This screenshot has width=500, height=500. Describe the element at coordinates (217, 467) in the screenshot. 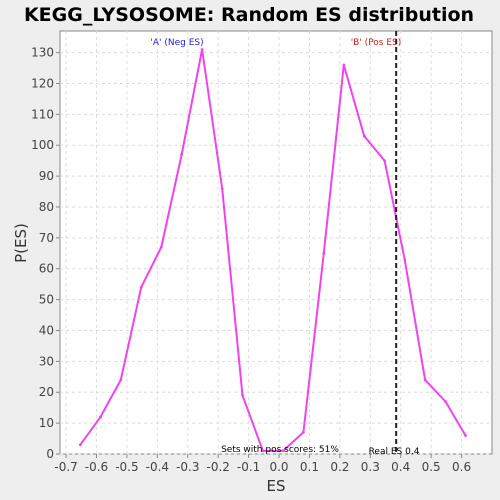

I see `x-tick-label: -0.2` at that location.